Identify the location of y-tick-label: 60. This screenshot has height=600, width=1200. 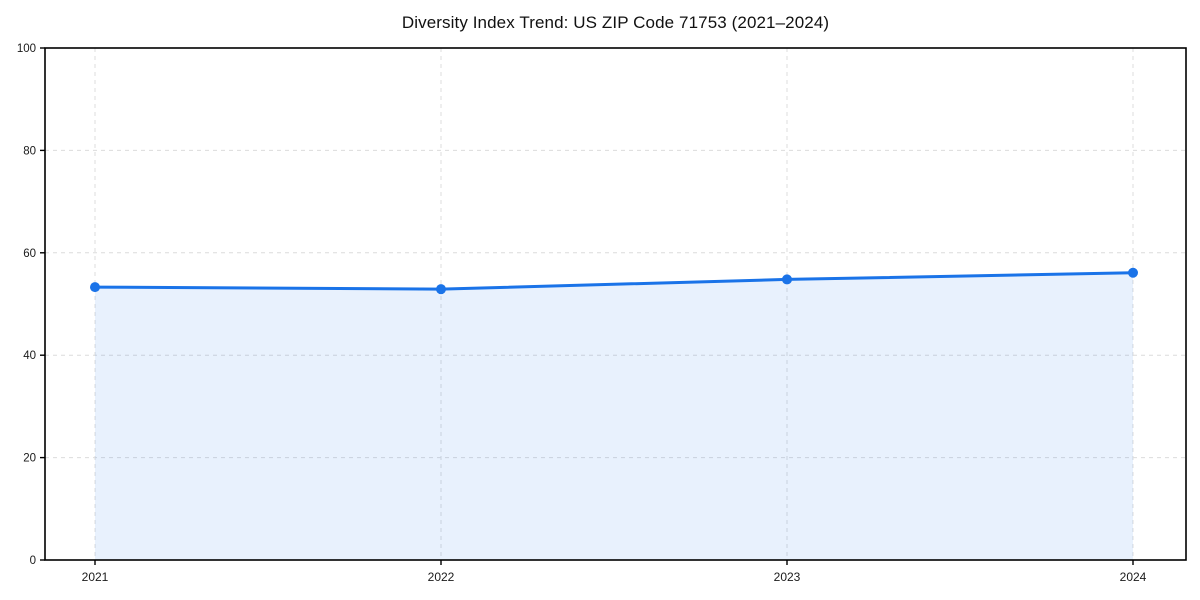
(29, 254).